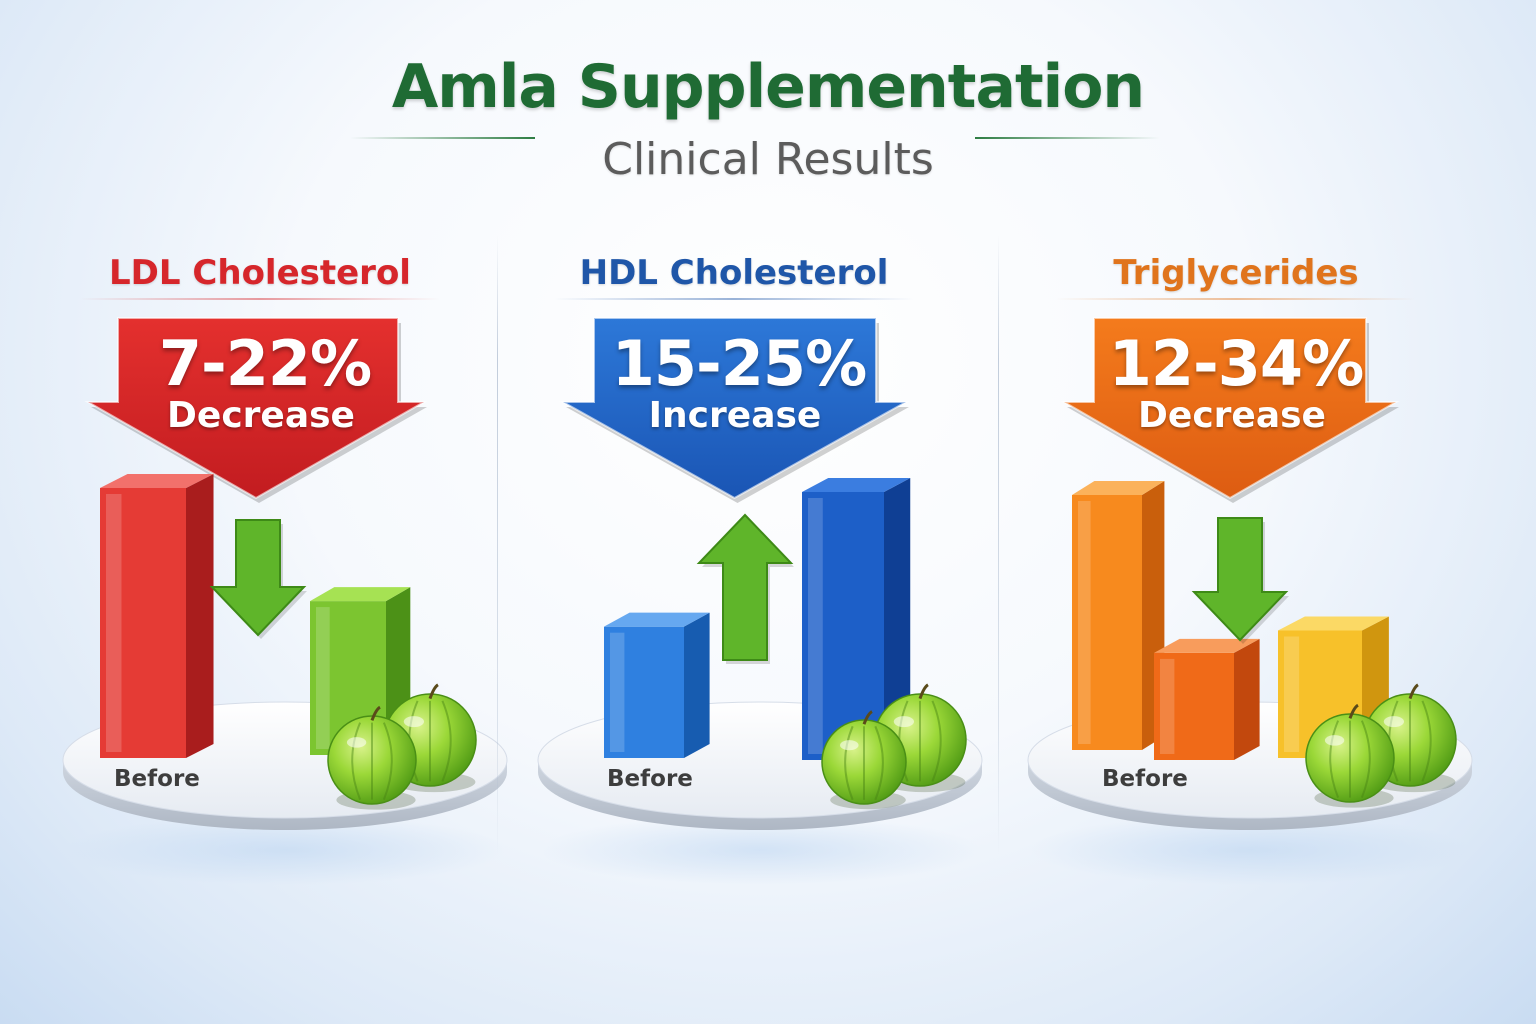 The width and height of the screenshot is (1536, 1024). Describe the element at coordinates (1145, 779) in the screenshot. I see `tg-before-label: Before` at that location.